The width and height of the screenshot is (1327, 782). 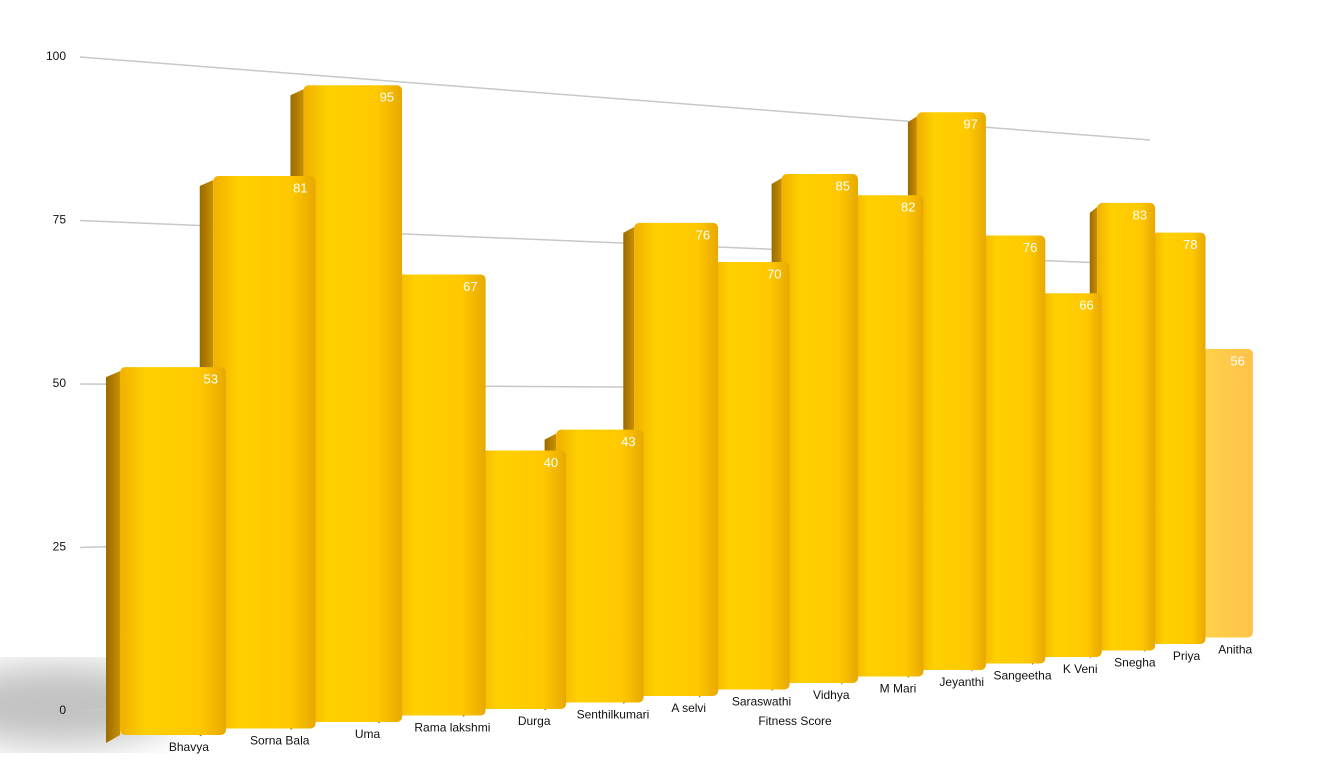 What do you see at coordinates (551, 462) in the screenshot?
I see `value-label: 40` at bounding box center [551, 462].